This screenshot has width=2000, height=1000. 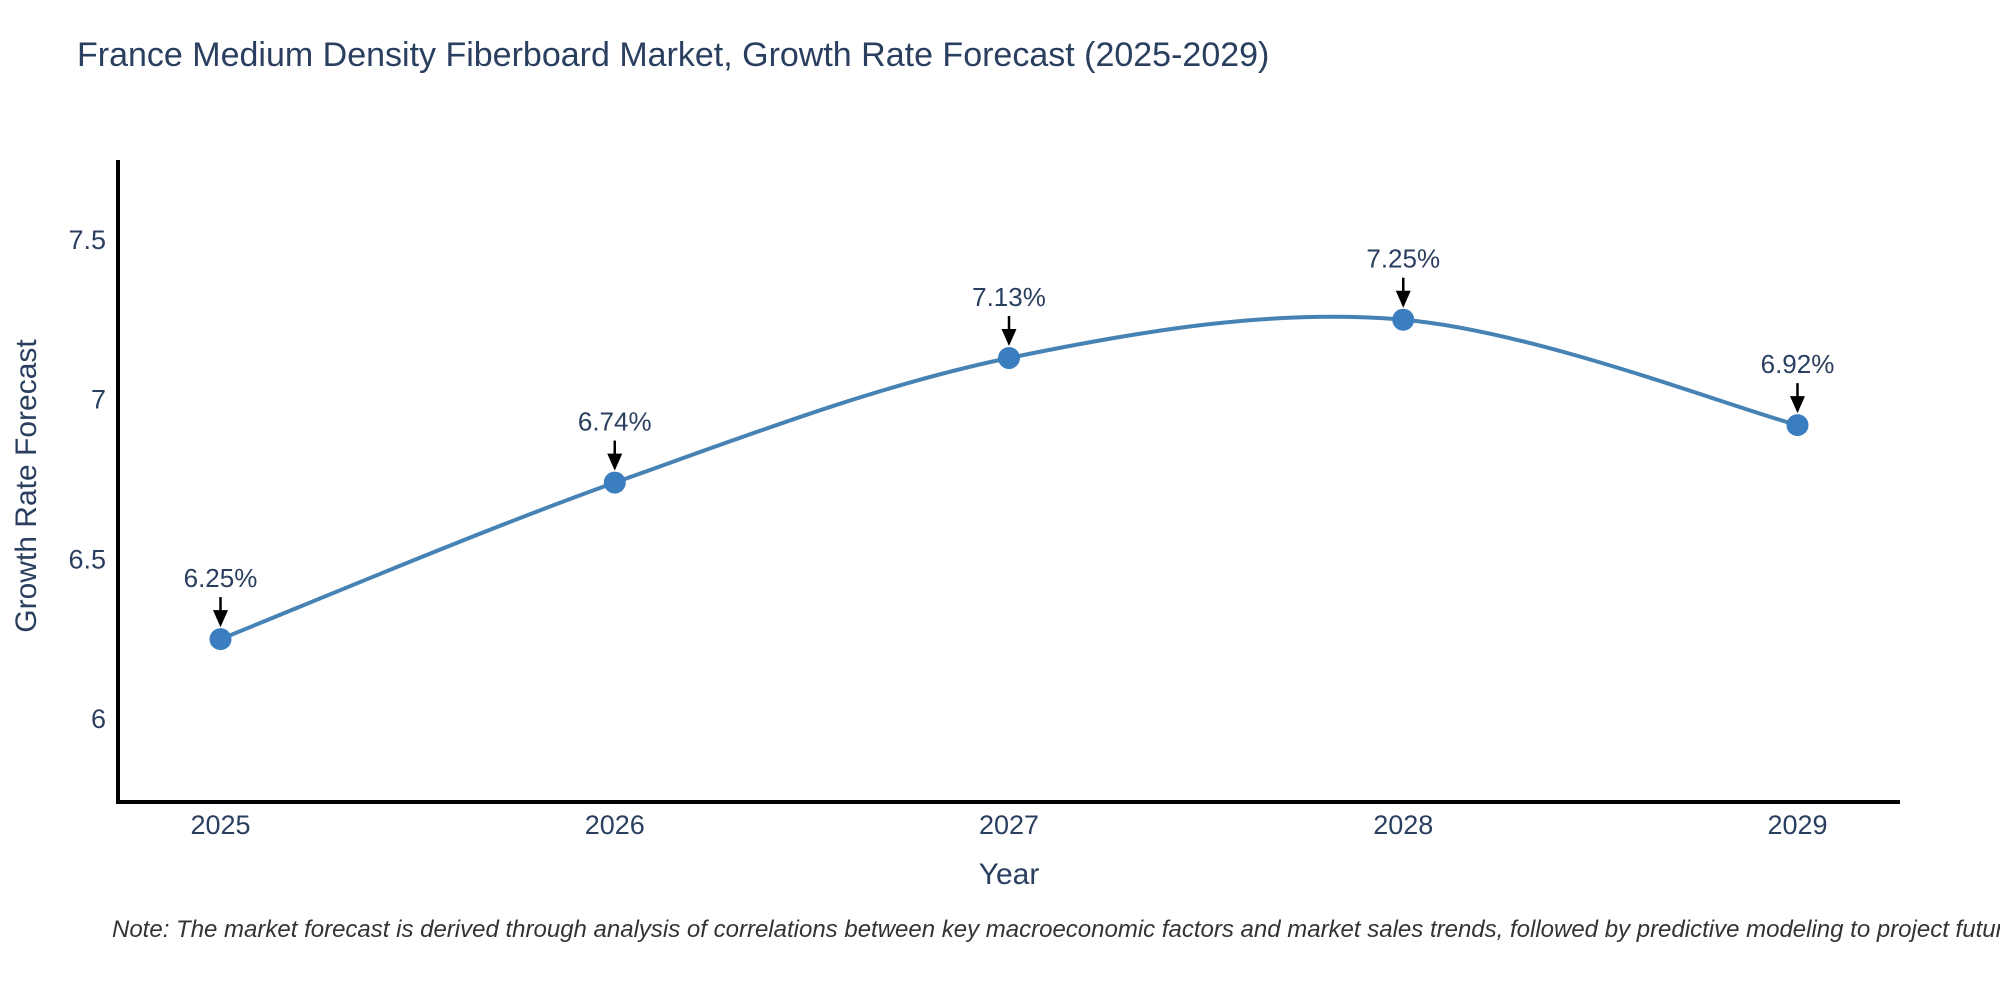 I want to click on point-annotation-label: 6.25%, so click(x=221, y=578).